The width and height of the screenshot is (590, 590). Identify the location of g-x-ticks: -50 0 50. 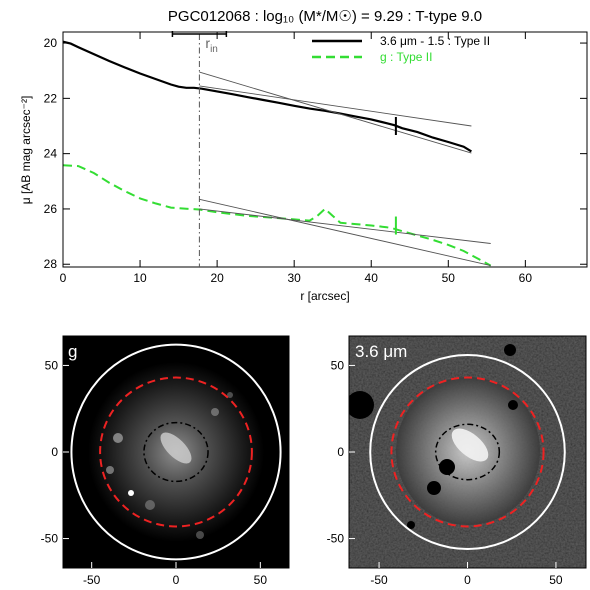
(175, 574).